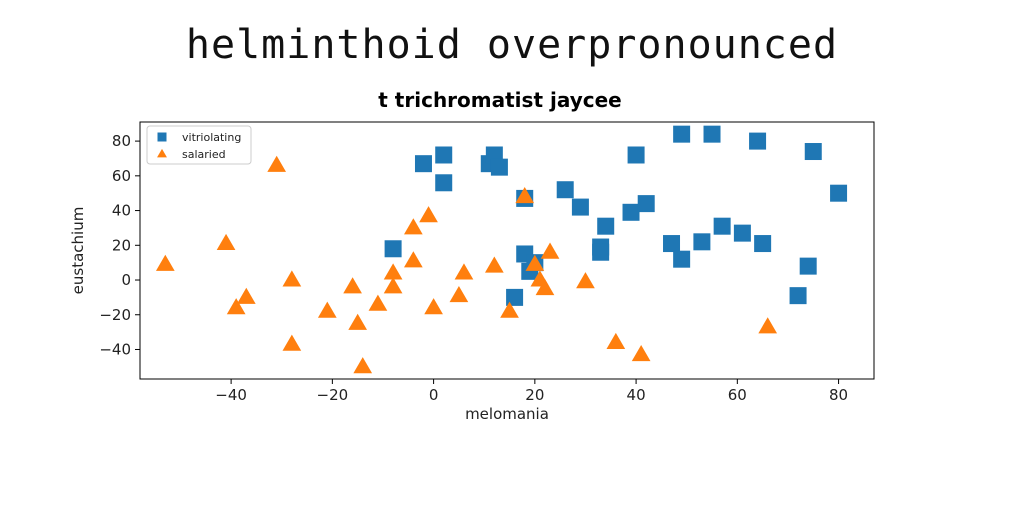  What do you see at coordinates (434, 395) in the screenshot?
I see `x-tick-label: 0` at bounding box center [434, 395].